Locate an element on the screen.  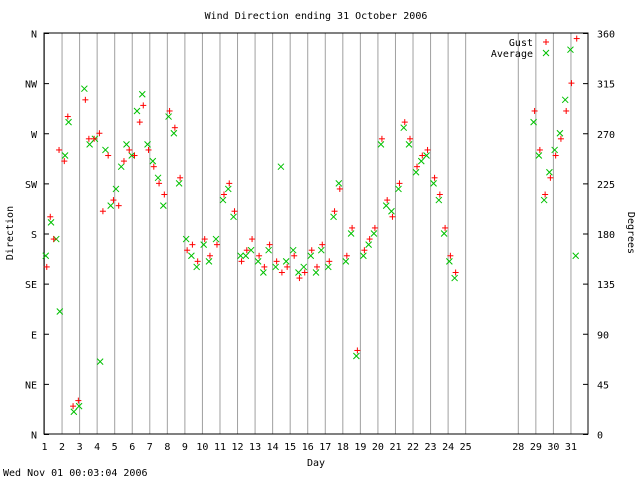
y-tick-label-right: 45 is located at coordinates (603, 385).